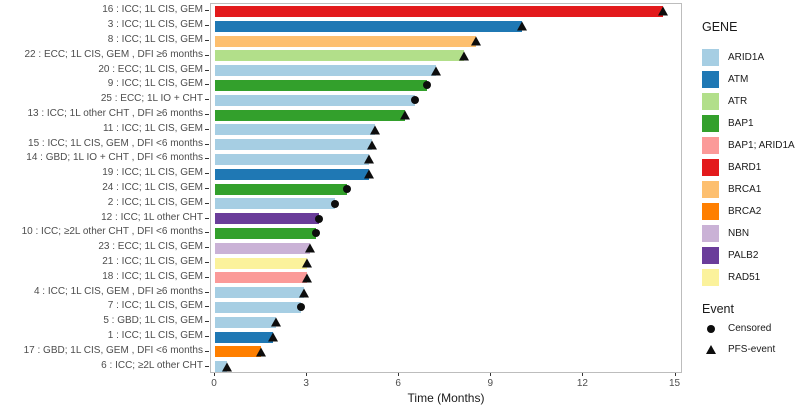 This screenshot has width=800, height=409. Describe the element at coordinates (739, 233) in the screenshot. I see `gene-label: NBN` at that location.